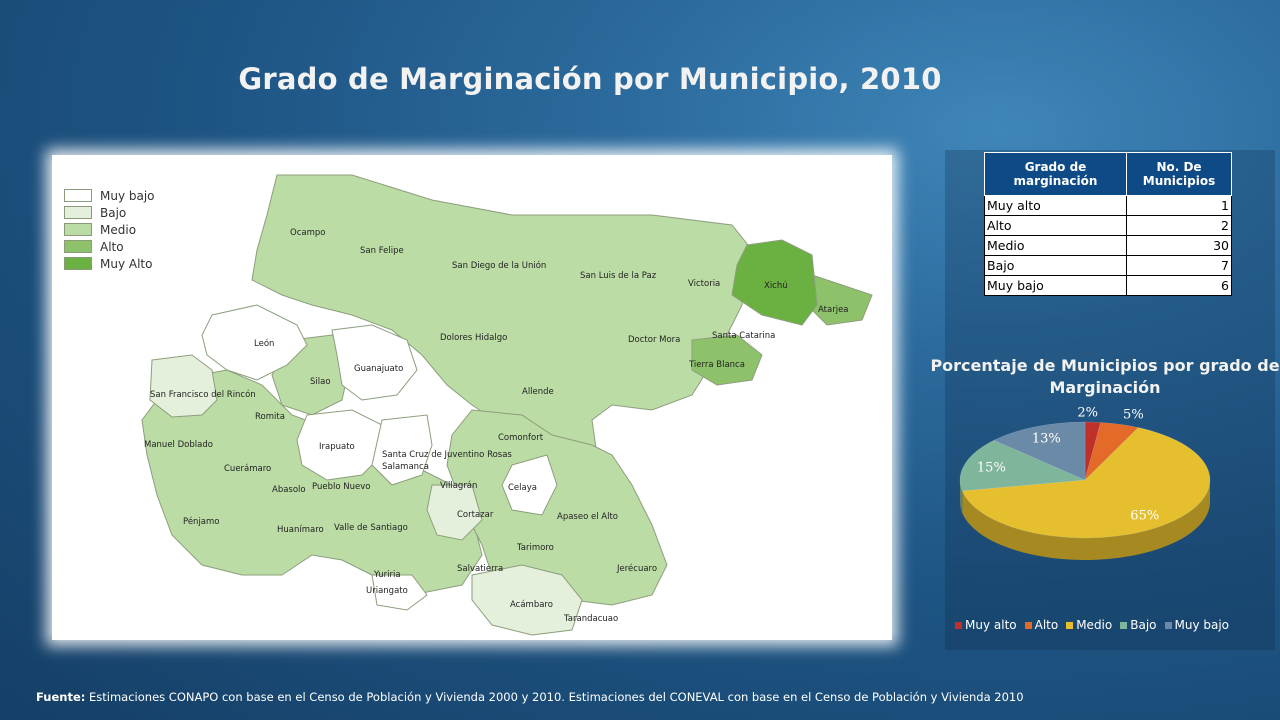  I want to click on pie-legend-label: Muy alto, so click(991, 625).